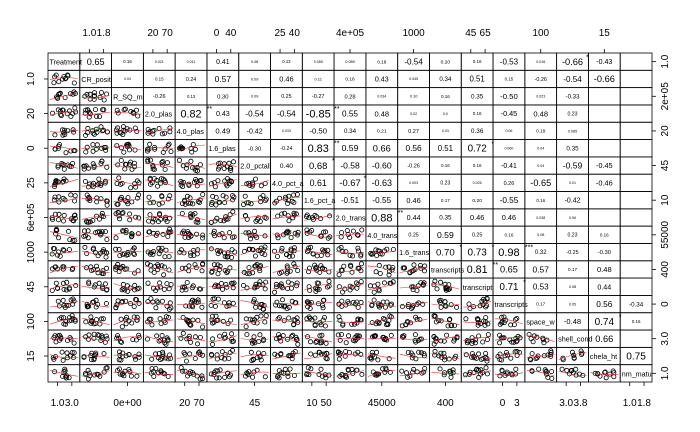 This screenshot has height=432, width=700. Describe the element at coordinates (445, 131) in the screenshot. I see `correlation-label: 0.03` at that location.